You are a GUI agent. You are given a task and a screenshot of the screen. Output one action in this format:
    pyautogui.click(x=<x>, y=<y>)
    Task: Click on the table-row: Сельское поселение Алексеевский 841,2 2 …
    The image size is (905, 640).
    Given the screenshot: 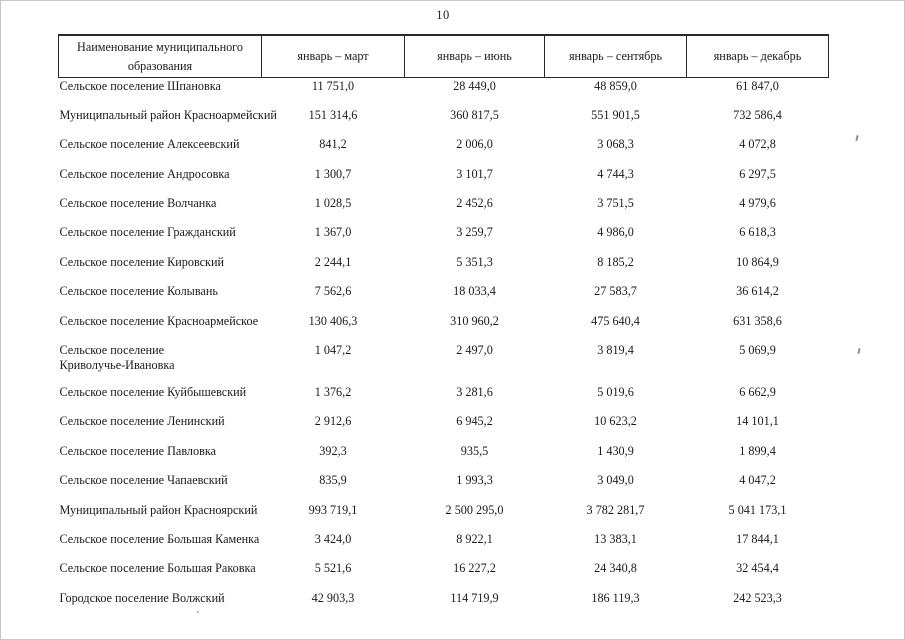 What is the action you would take?
    pyautogui.click(x=444, y=150)
    